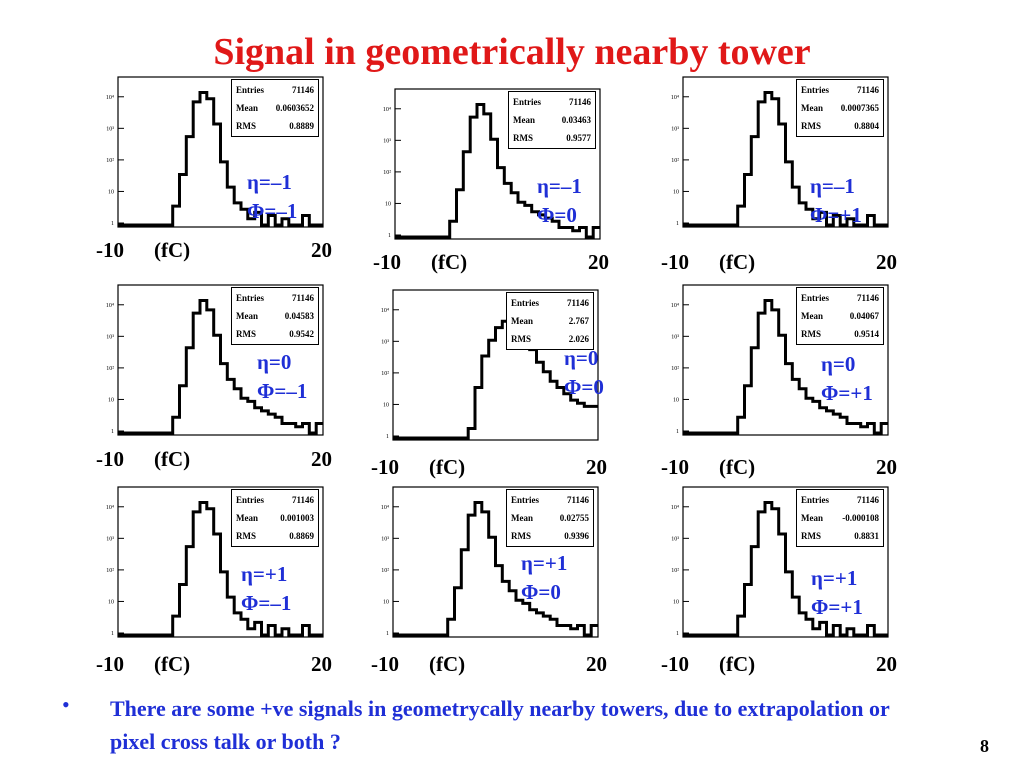  Describe the element at coordinates (275, 126) in the screenshot. I see `stats-row-rms: RMS 0.8889` at that location.